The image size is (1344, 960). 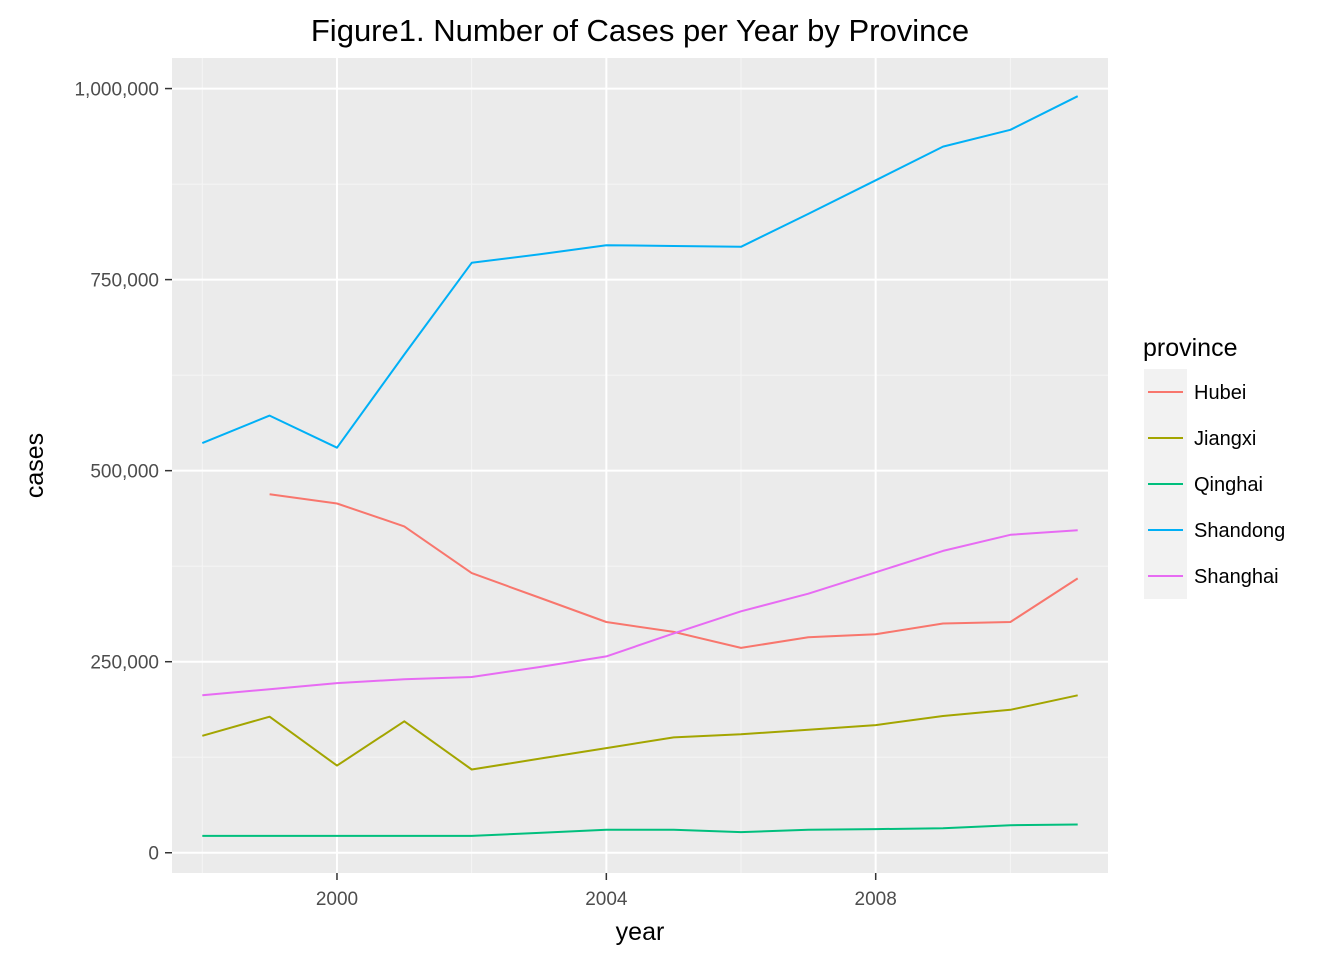 What do you see at coordinates (1236, 577) in the screenshot?
I see `legend-label-shanghai: Shanghai` at bounding box center [1236, 577].